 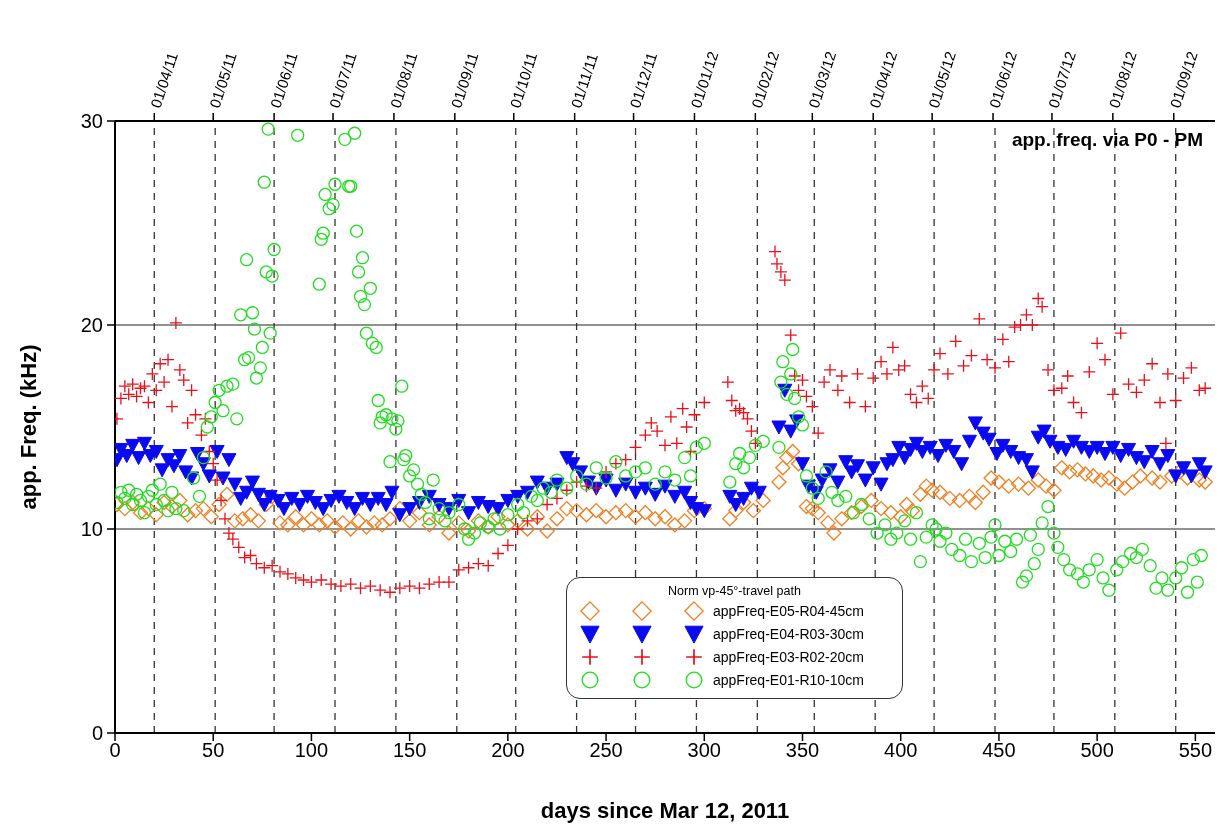 What do you see at coordinates (97, 733) in the screenshot?
I see `y-tick-label: 0` at bounding box center [97, 733].